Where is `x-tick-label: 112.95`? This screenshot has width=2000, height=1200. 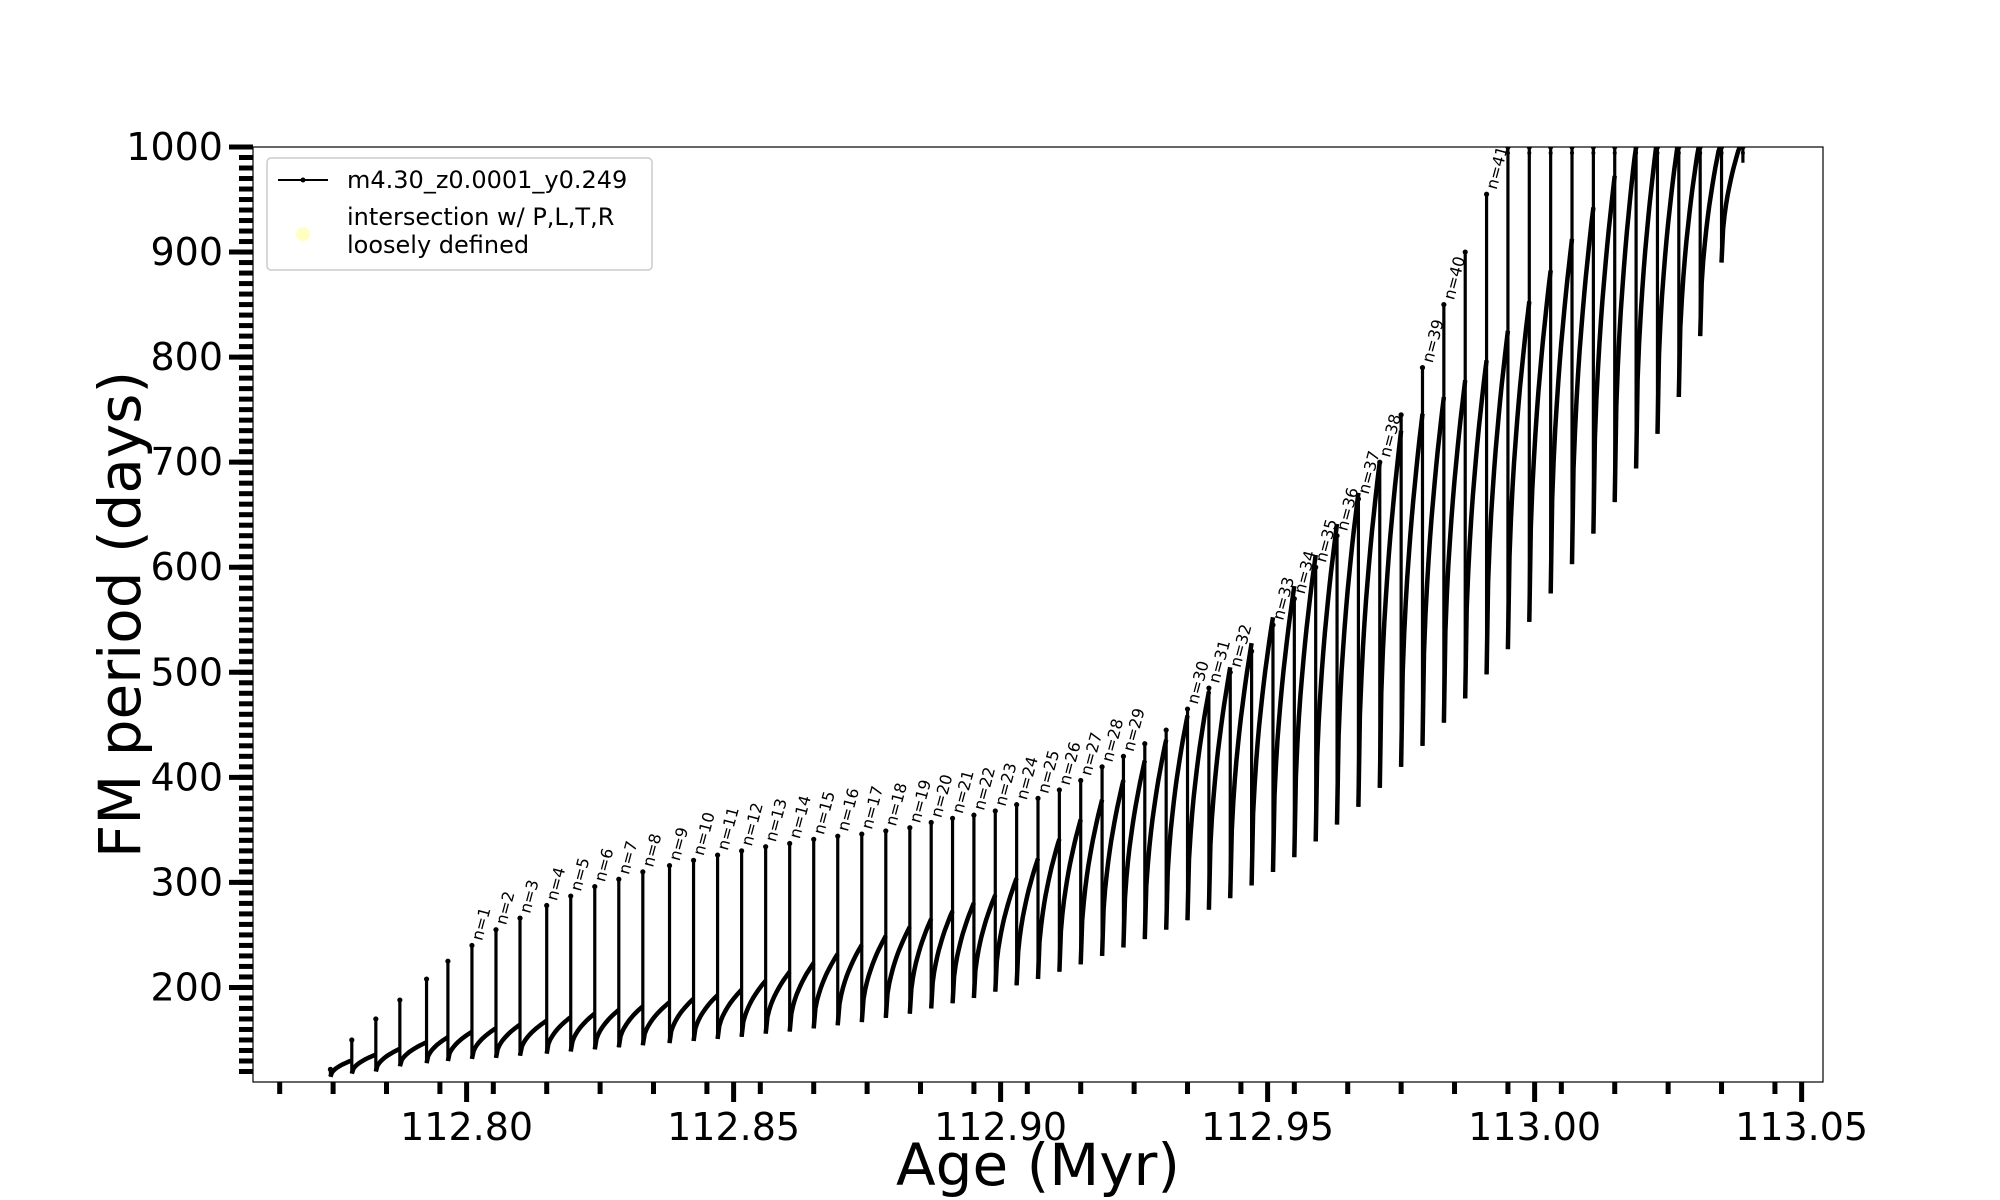
x-tick-label: 112.95 is located at coordinates (1267, 1127).